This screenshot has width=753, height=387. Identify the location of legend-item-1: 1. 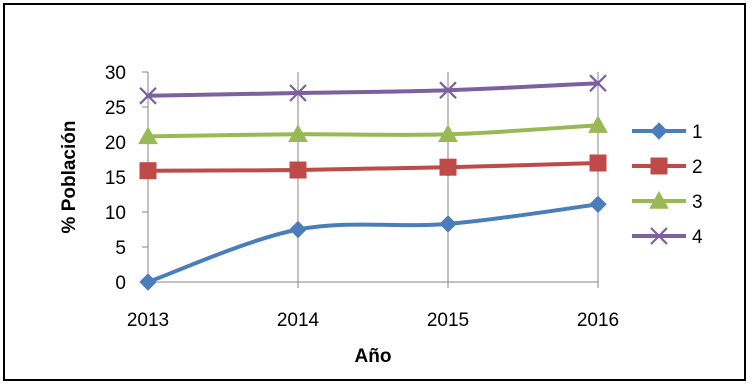
(667, 132).